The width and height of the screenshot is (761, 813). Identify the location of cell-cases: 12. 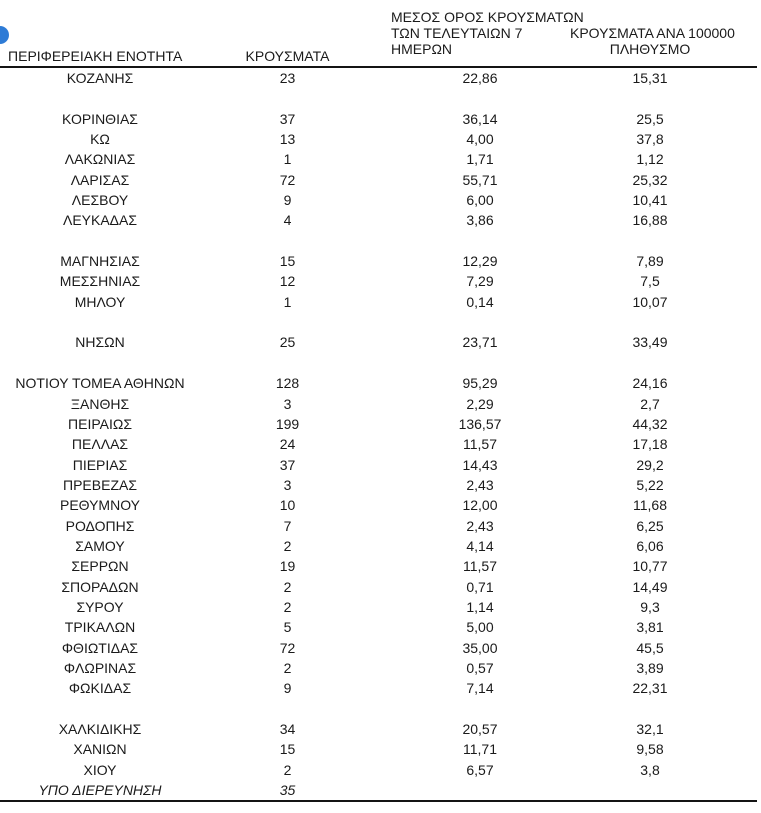
(287, 281).